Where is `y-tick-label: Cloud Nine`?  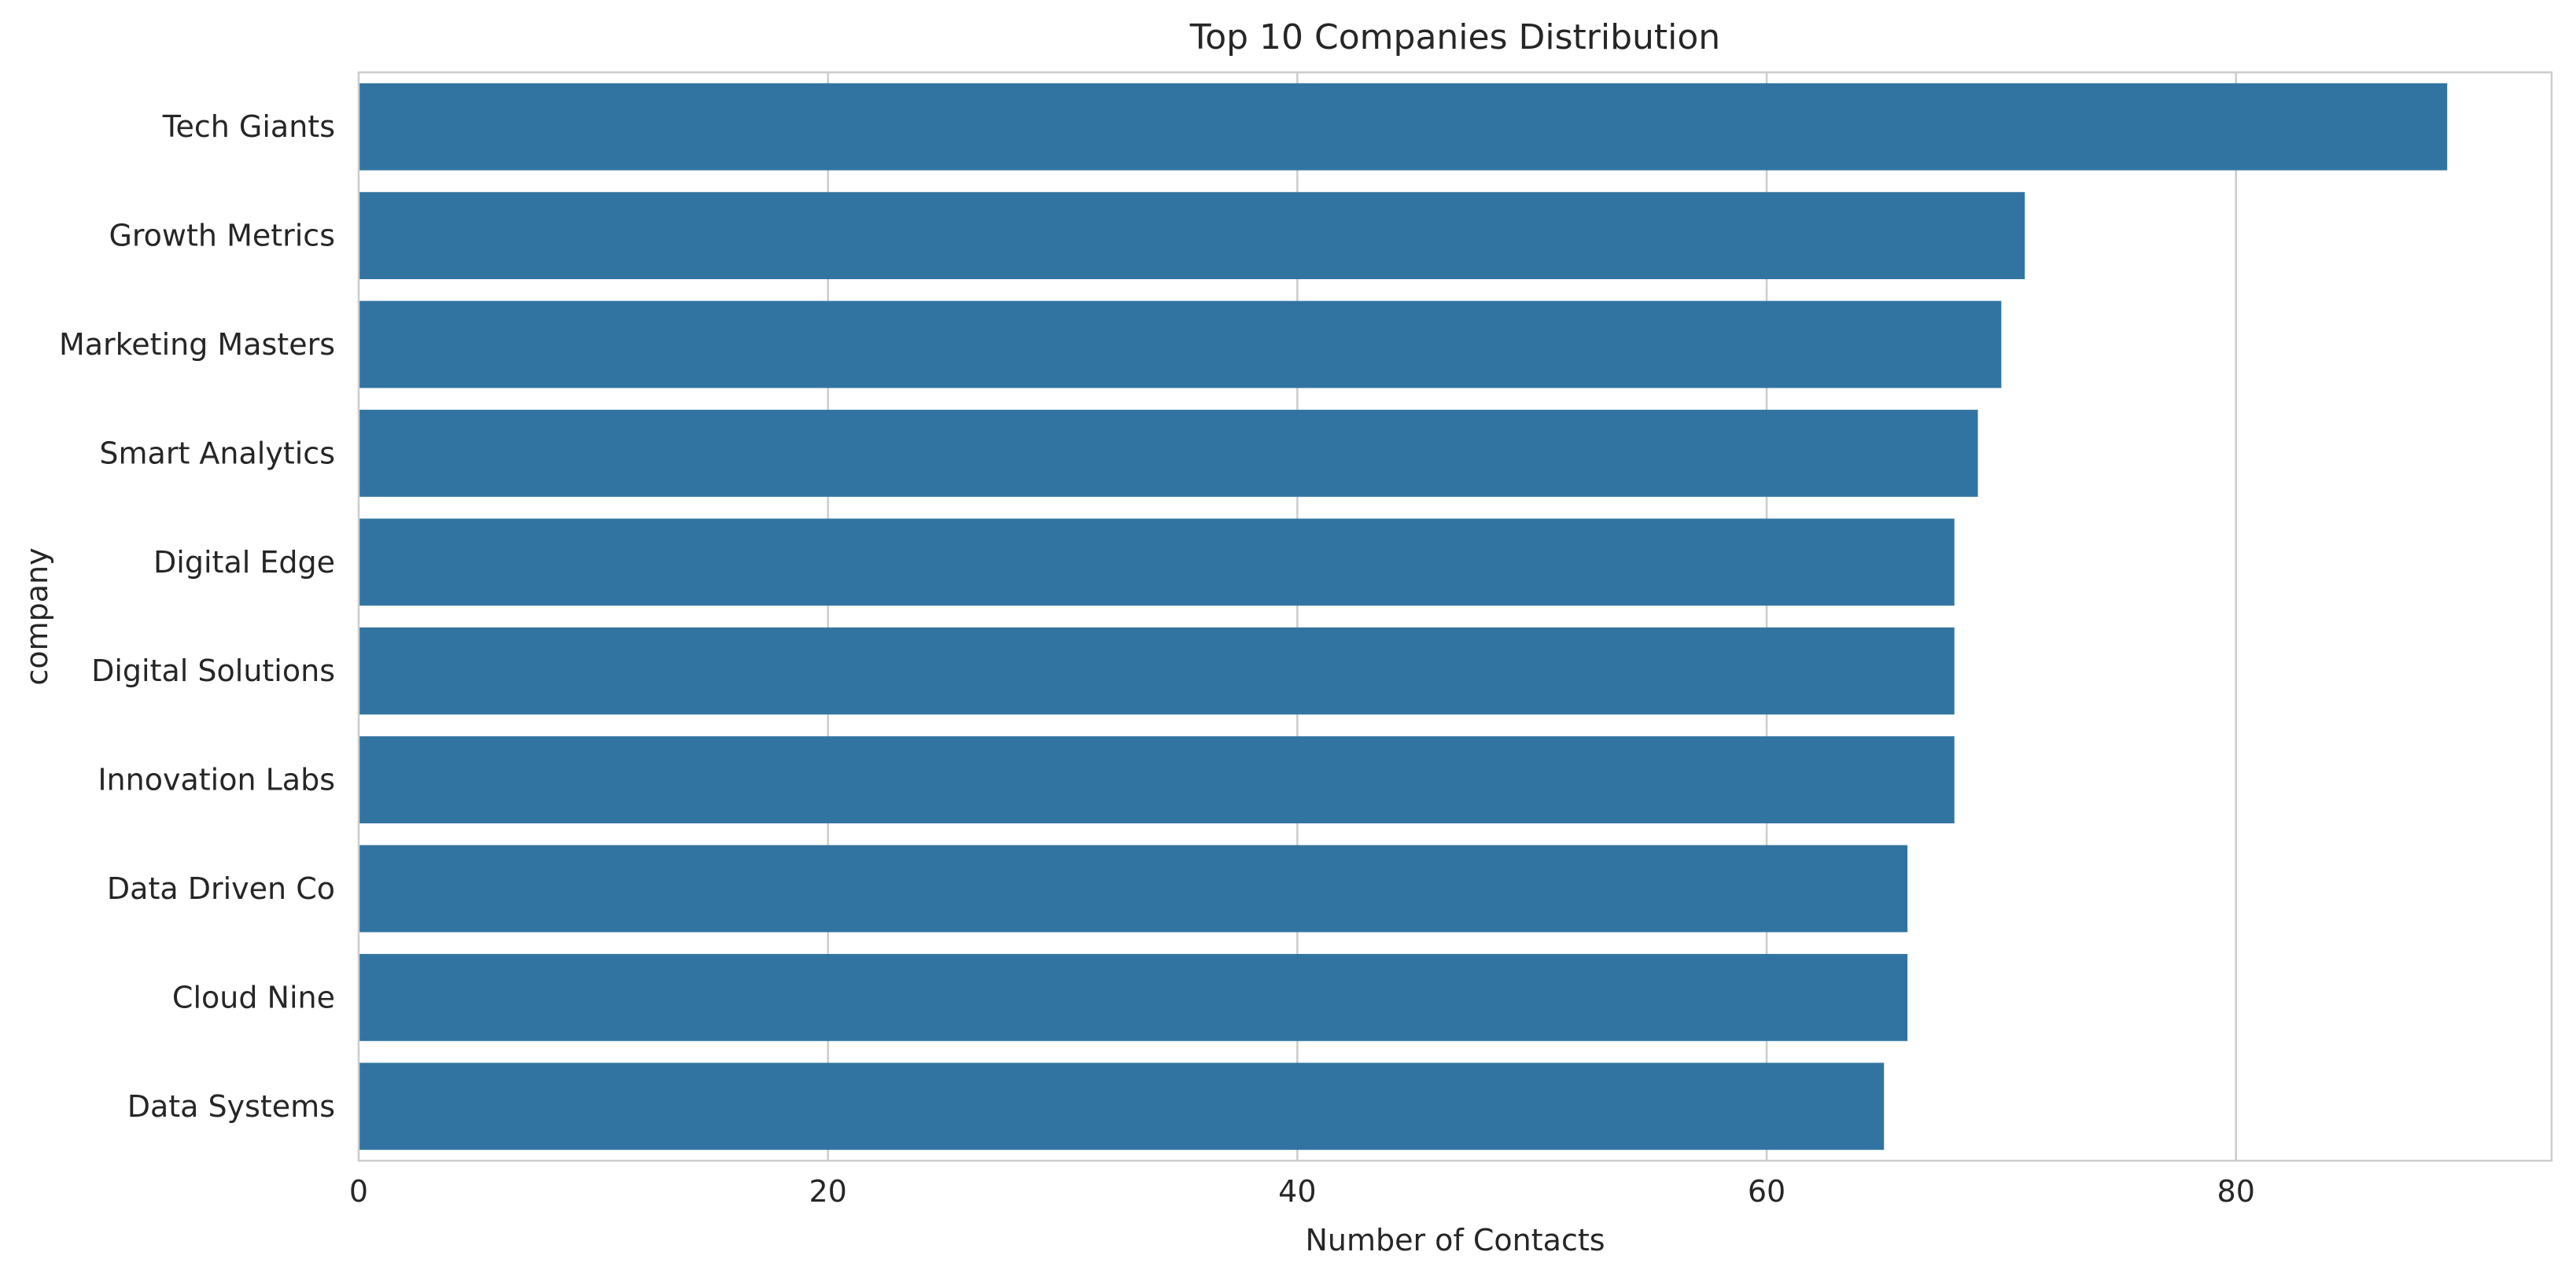 y-tick-label: Cloud Nine is located at coordinates (253, 997).